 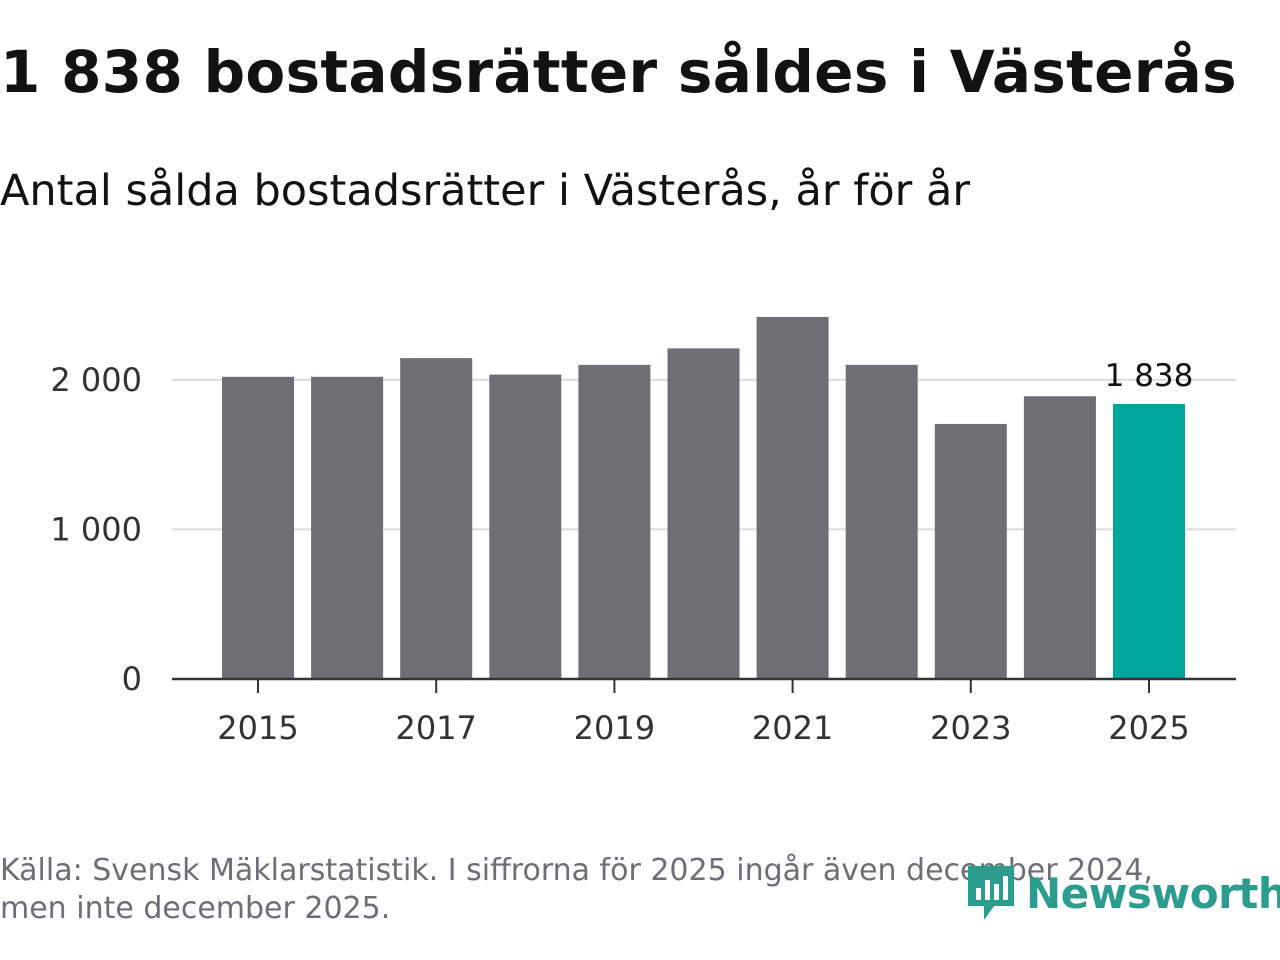 What do you see at coordinates (132, 679) in the screenshot?
I see `y-tick-label: 0` at bounding box center [132, 679].